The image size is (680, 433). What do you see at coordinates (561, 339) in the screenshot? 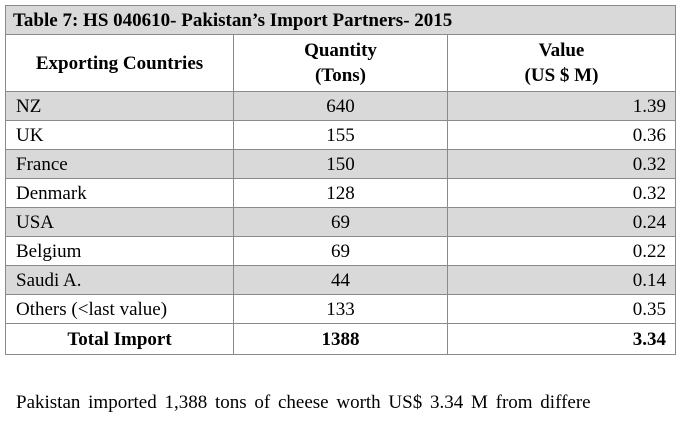
I see `total-value: 3.34` at bounding box center [561, 339].